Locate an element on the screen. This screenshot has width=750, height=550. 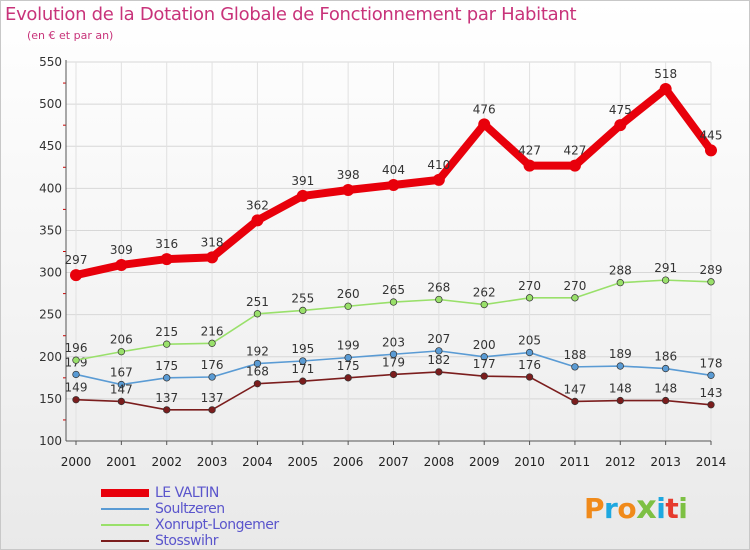
data-label-xonrupt-longemer: 268 is located at coordinates (438, 288).